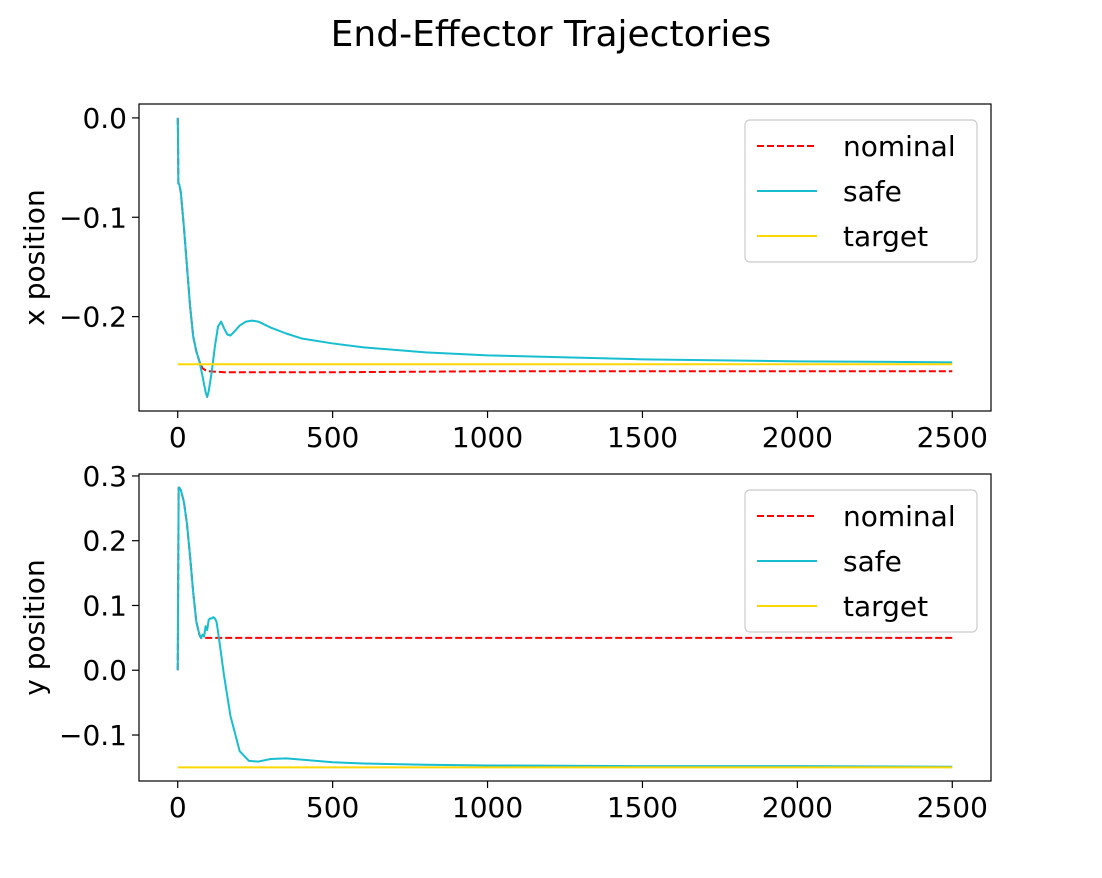 This screenshot has width=1102, height=878. I want to click on y-axis-label: y position, so click(34, 627).